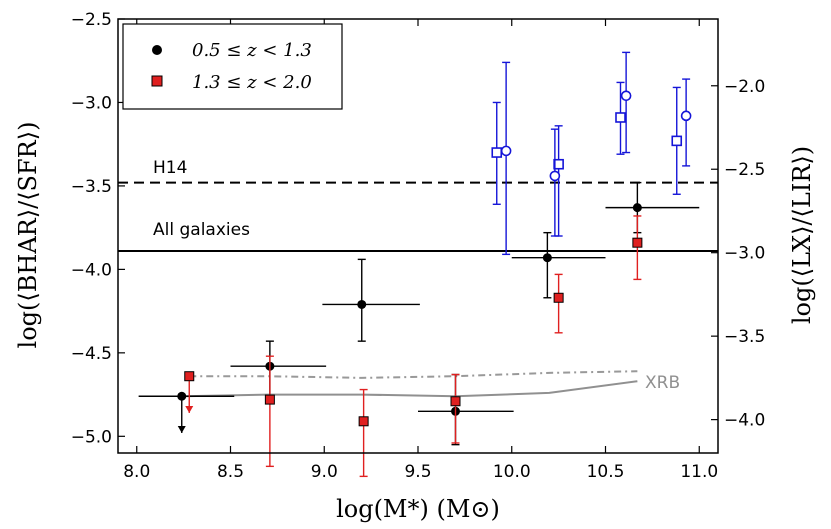 Image resolution: width=831 pixels, height=529 pixels. I want to click on xrb-label: XRB, so click(662, 383).